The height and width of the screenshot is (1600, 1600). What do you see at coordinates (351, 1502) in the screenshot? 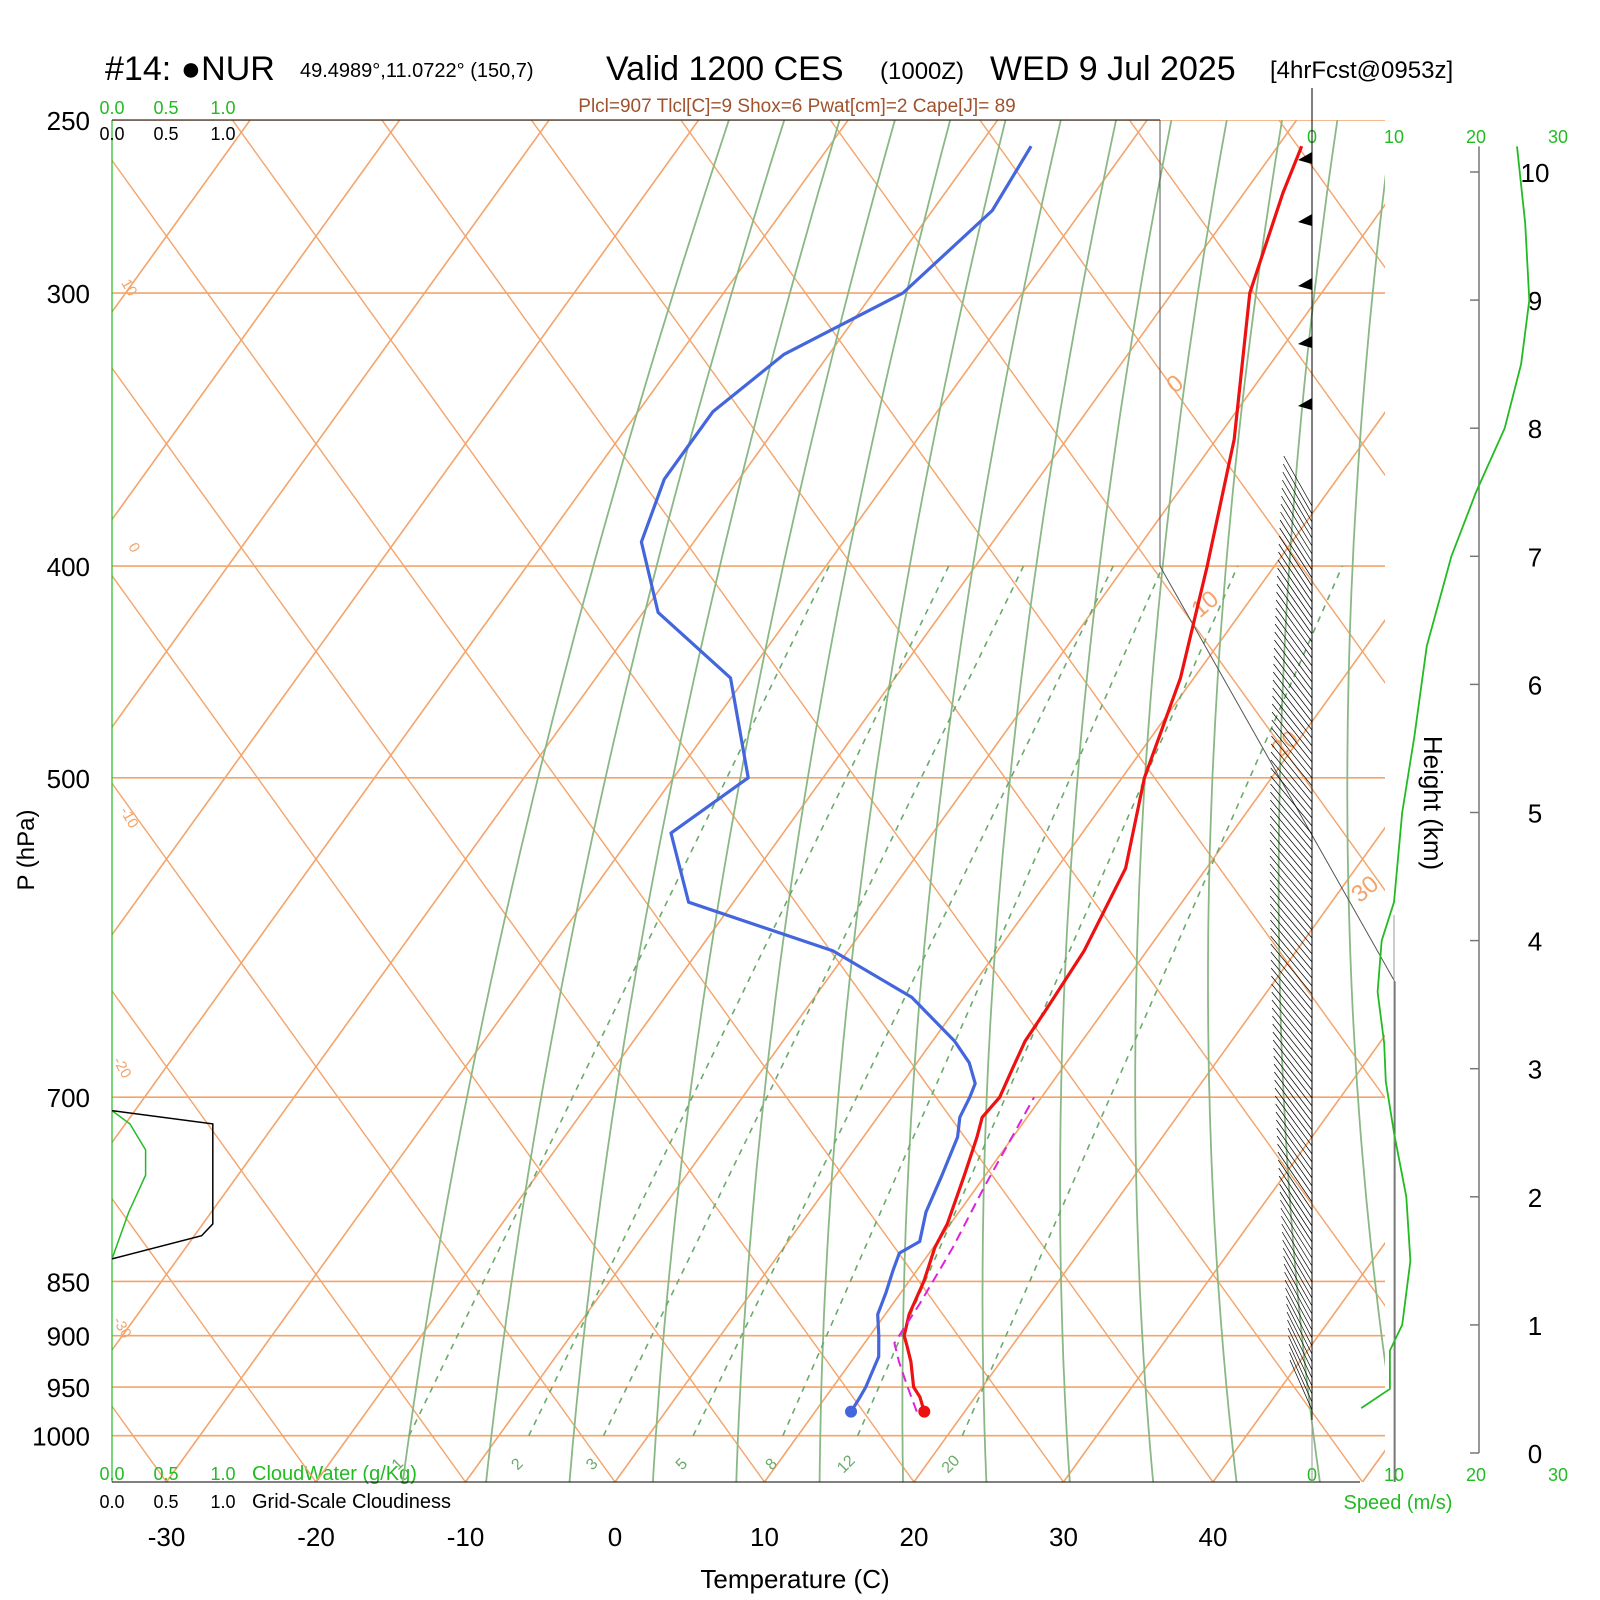
I see `cloudiness-title: Grid-Scale Cloudiness` at bounding box center [351, 1502].